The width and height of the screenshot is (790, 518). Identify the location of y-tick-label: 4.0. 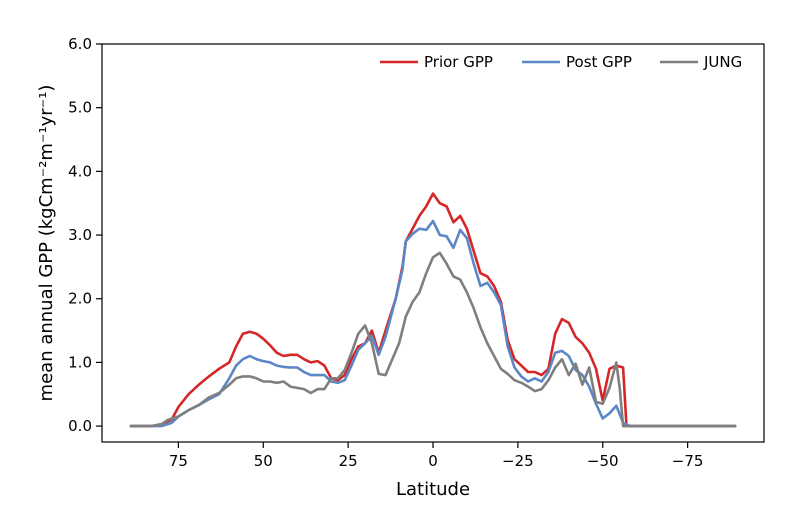
(80, 171).